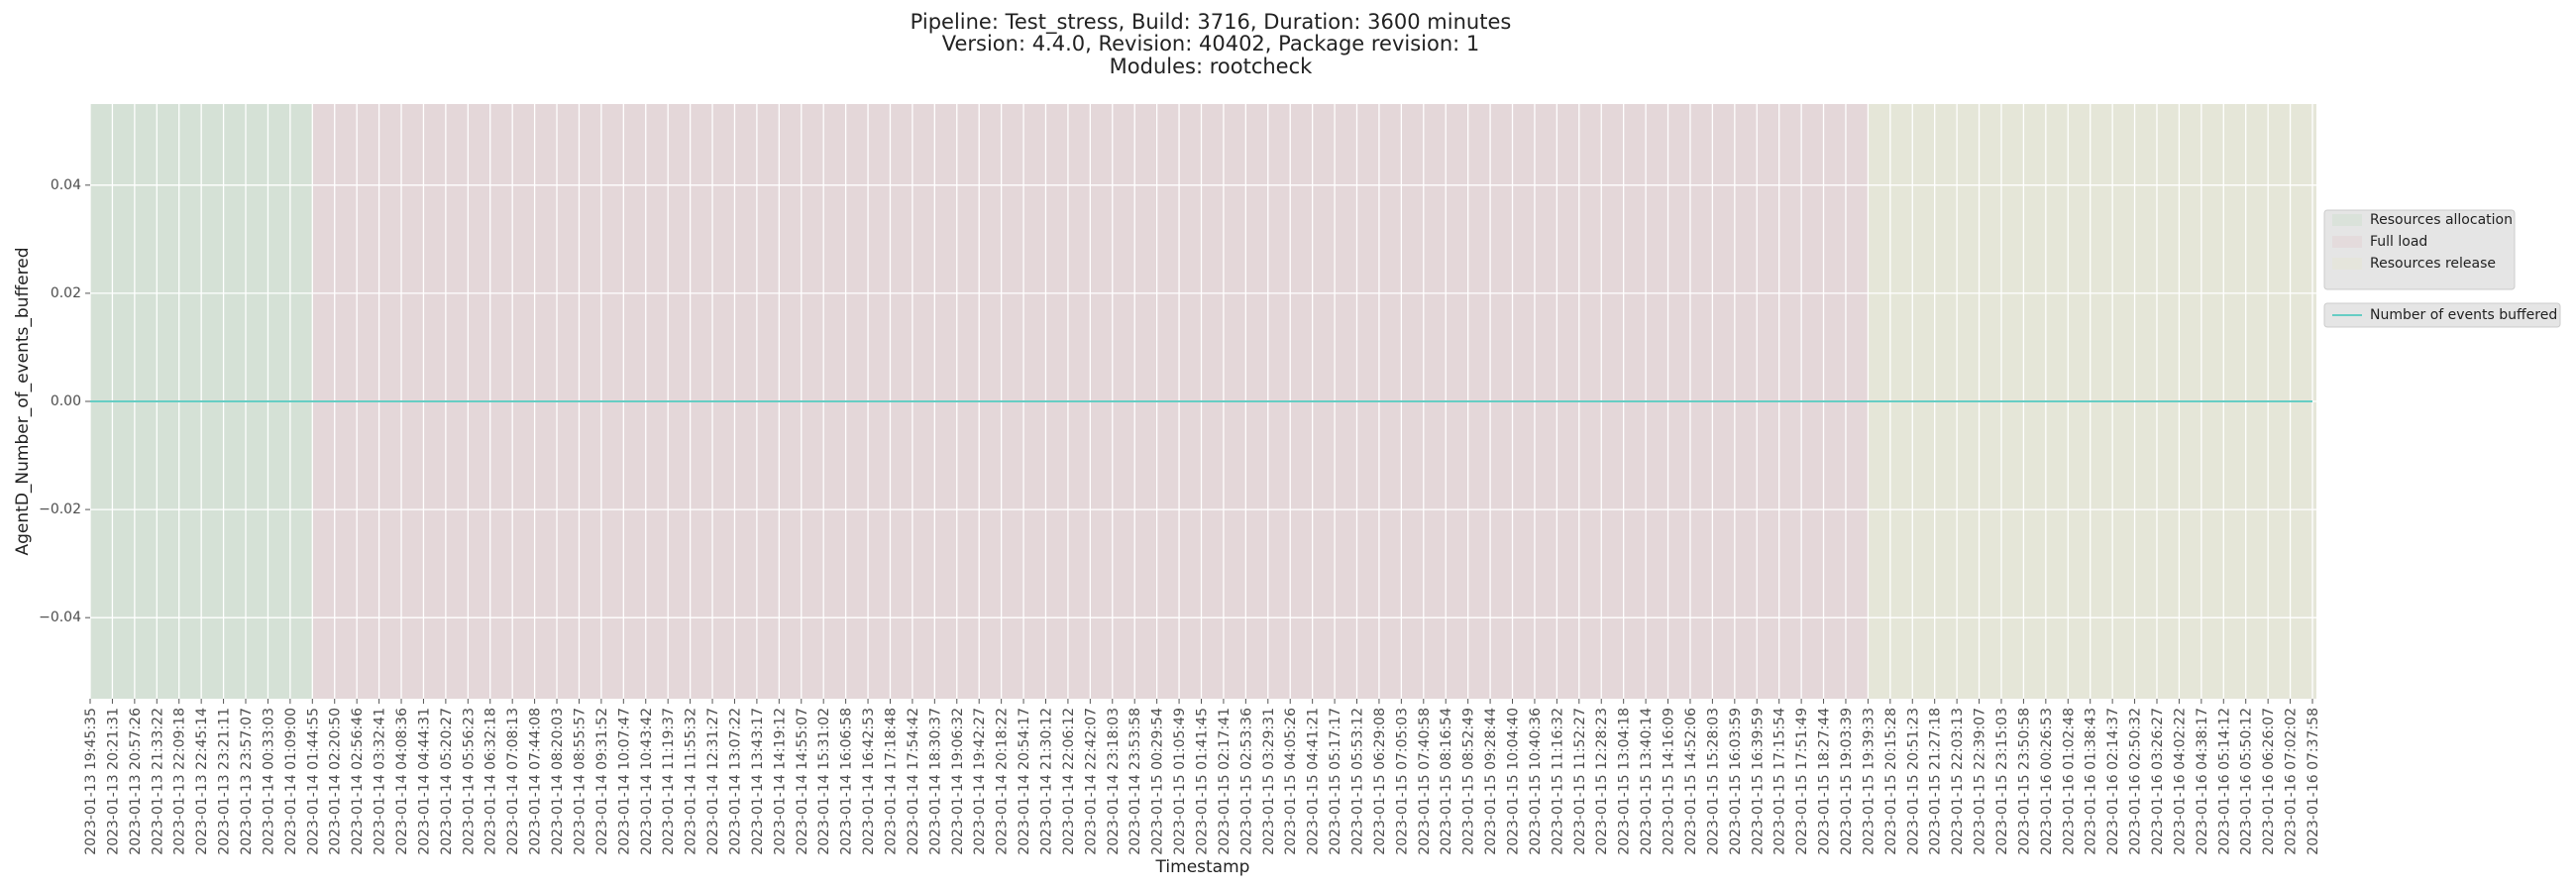 The height and width of the screenshot is (892, 2576). What do you see at coordinates (1691, 782) in the screenshot?
I see `x-tick-label: 2023-01-15 14:52:06` at bounding box center [1691, 782].